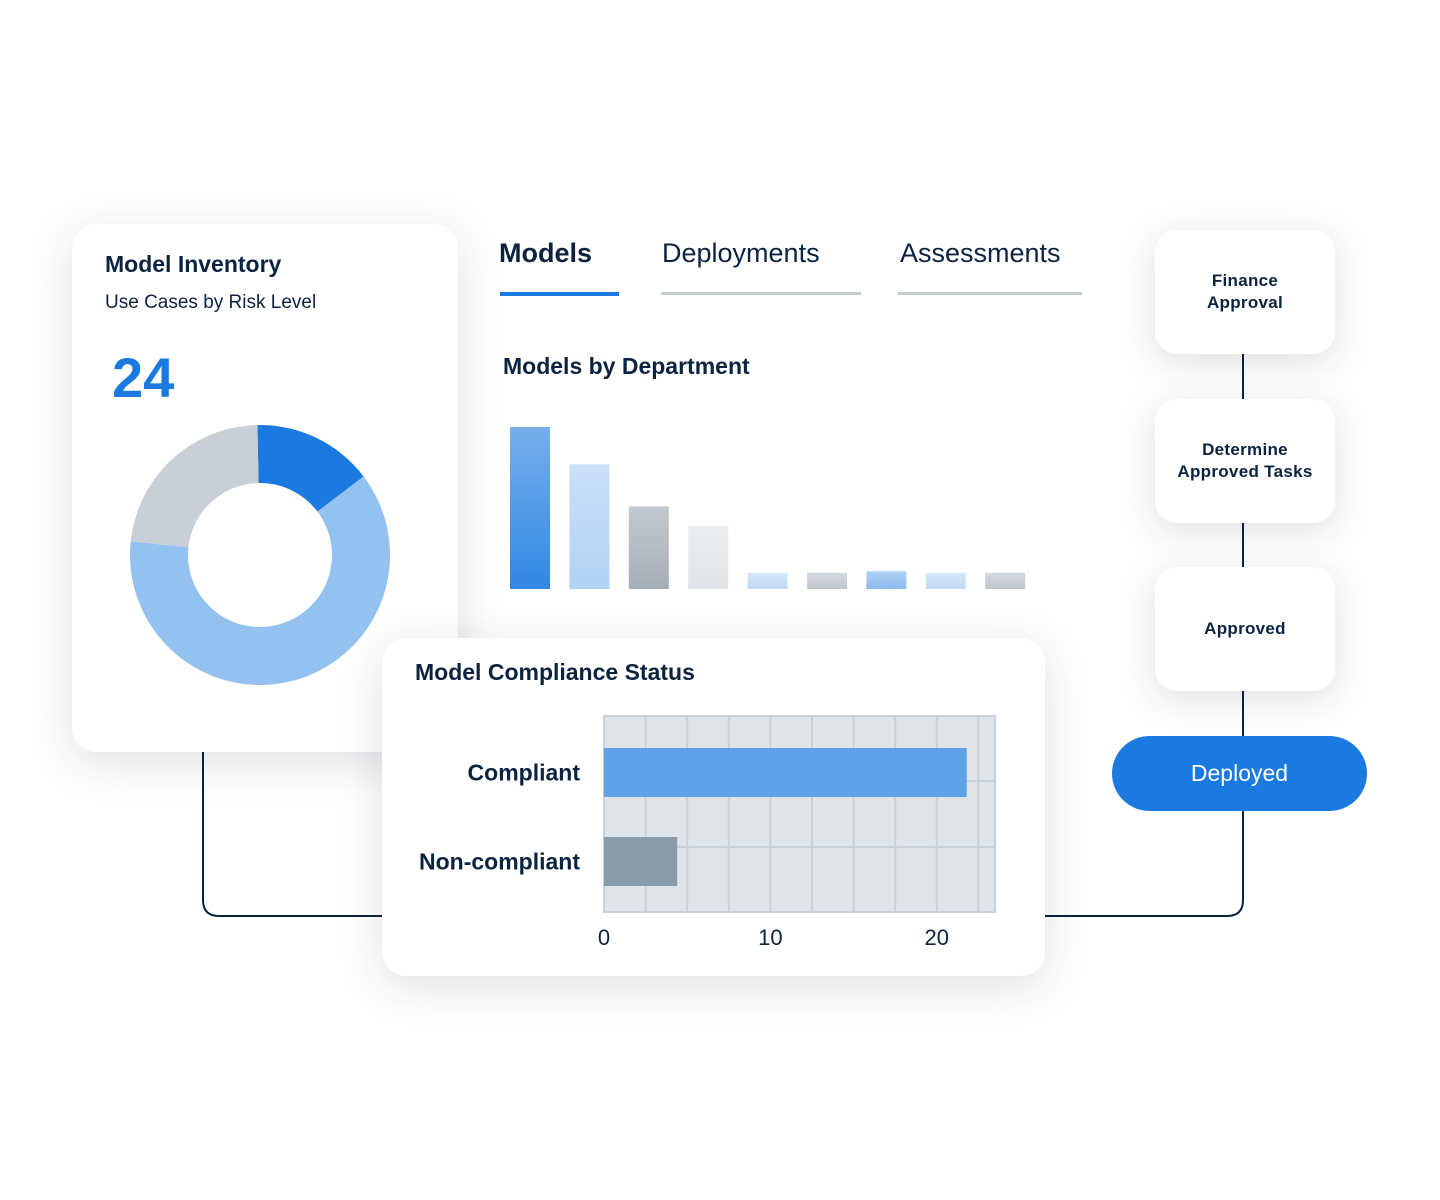  I want to click on connector-left-line, so click(293, 834).